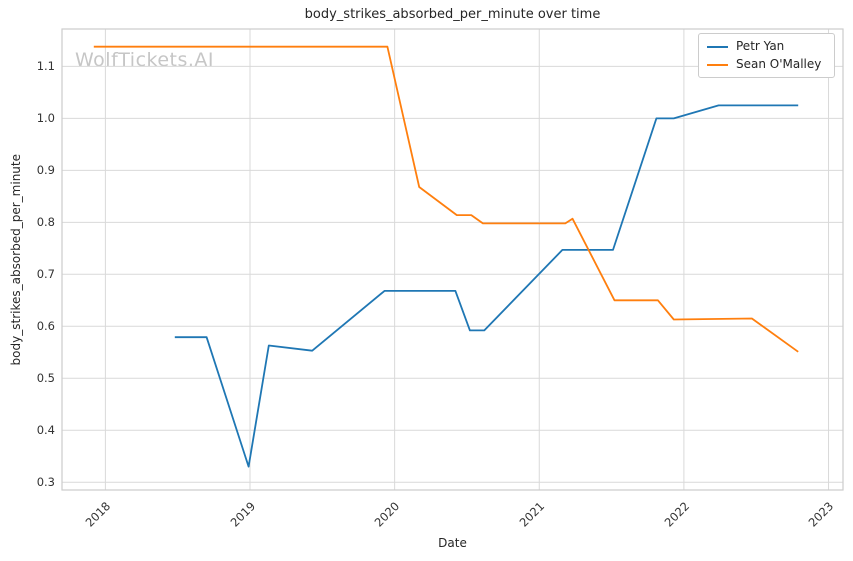 The width and height of the screenshot is (853, 561). I want to click on legend-item: Petr Yan, so click(766, 46).